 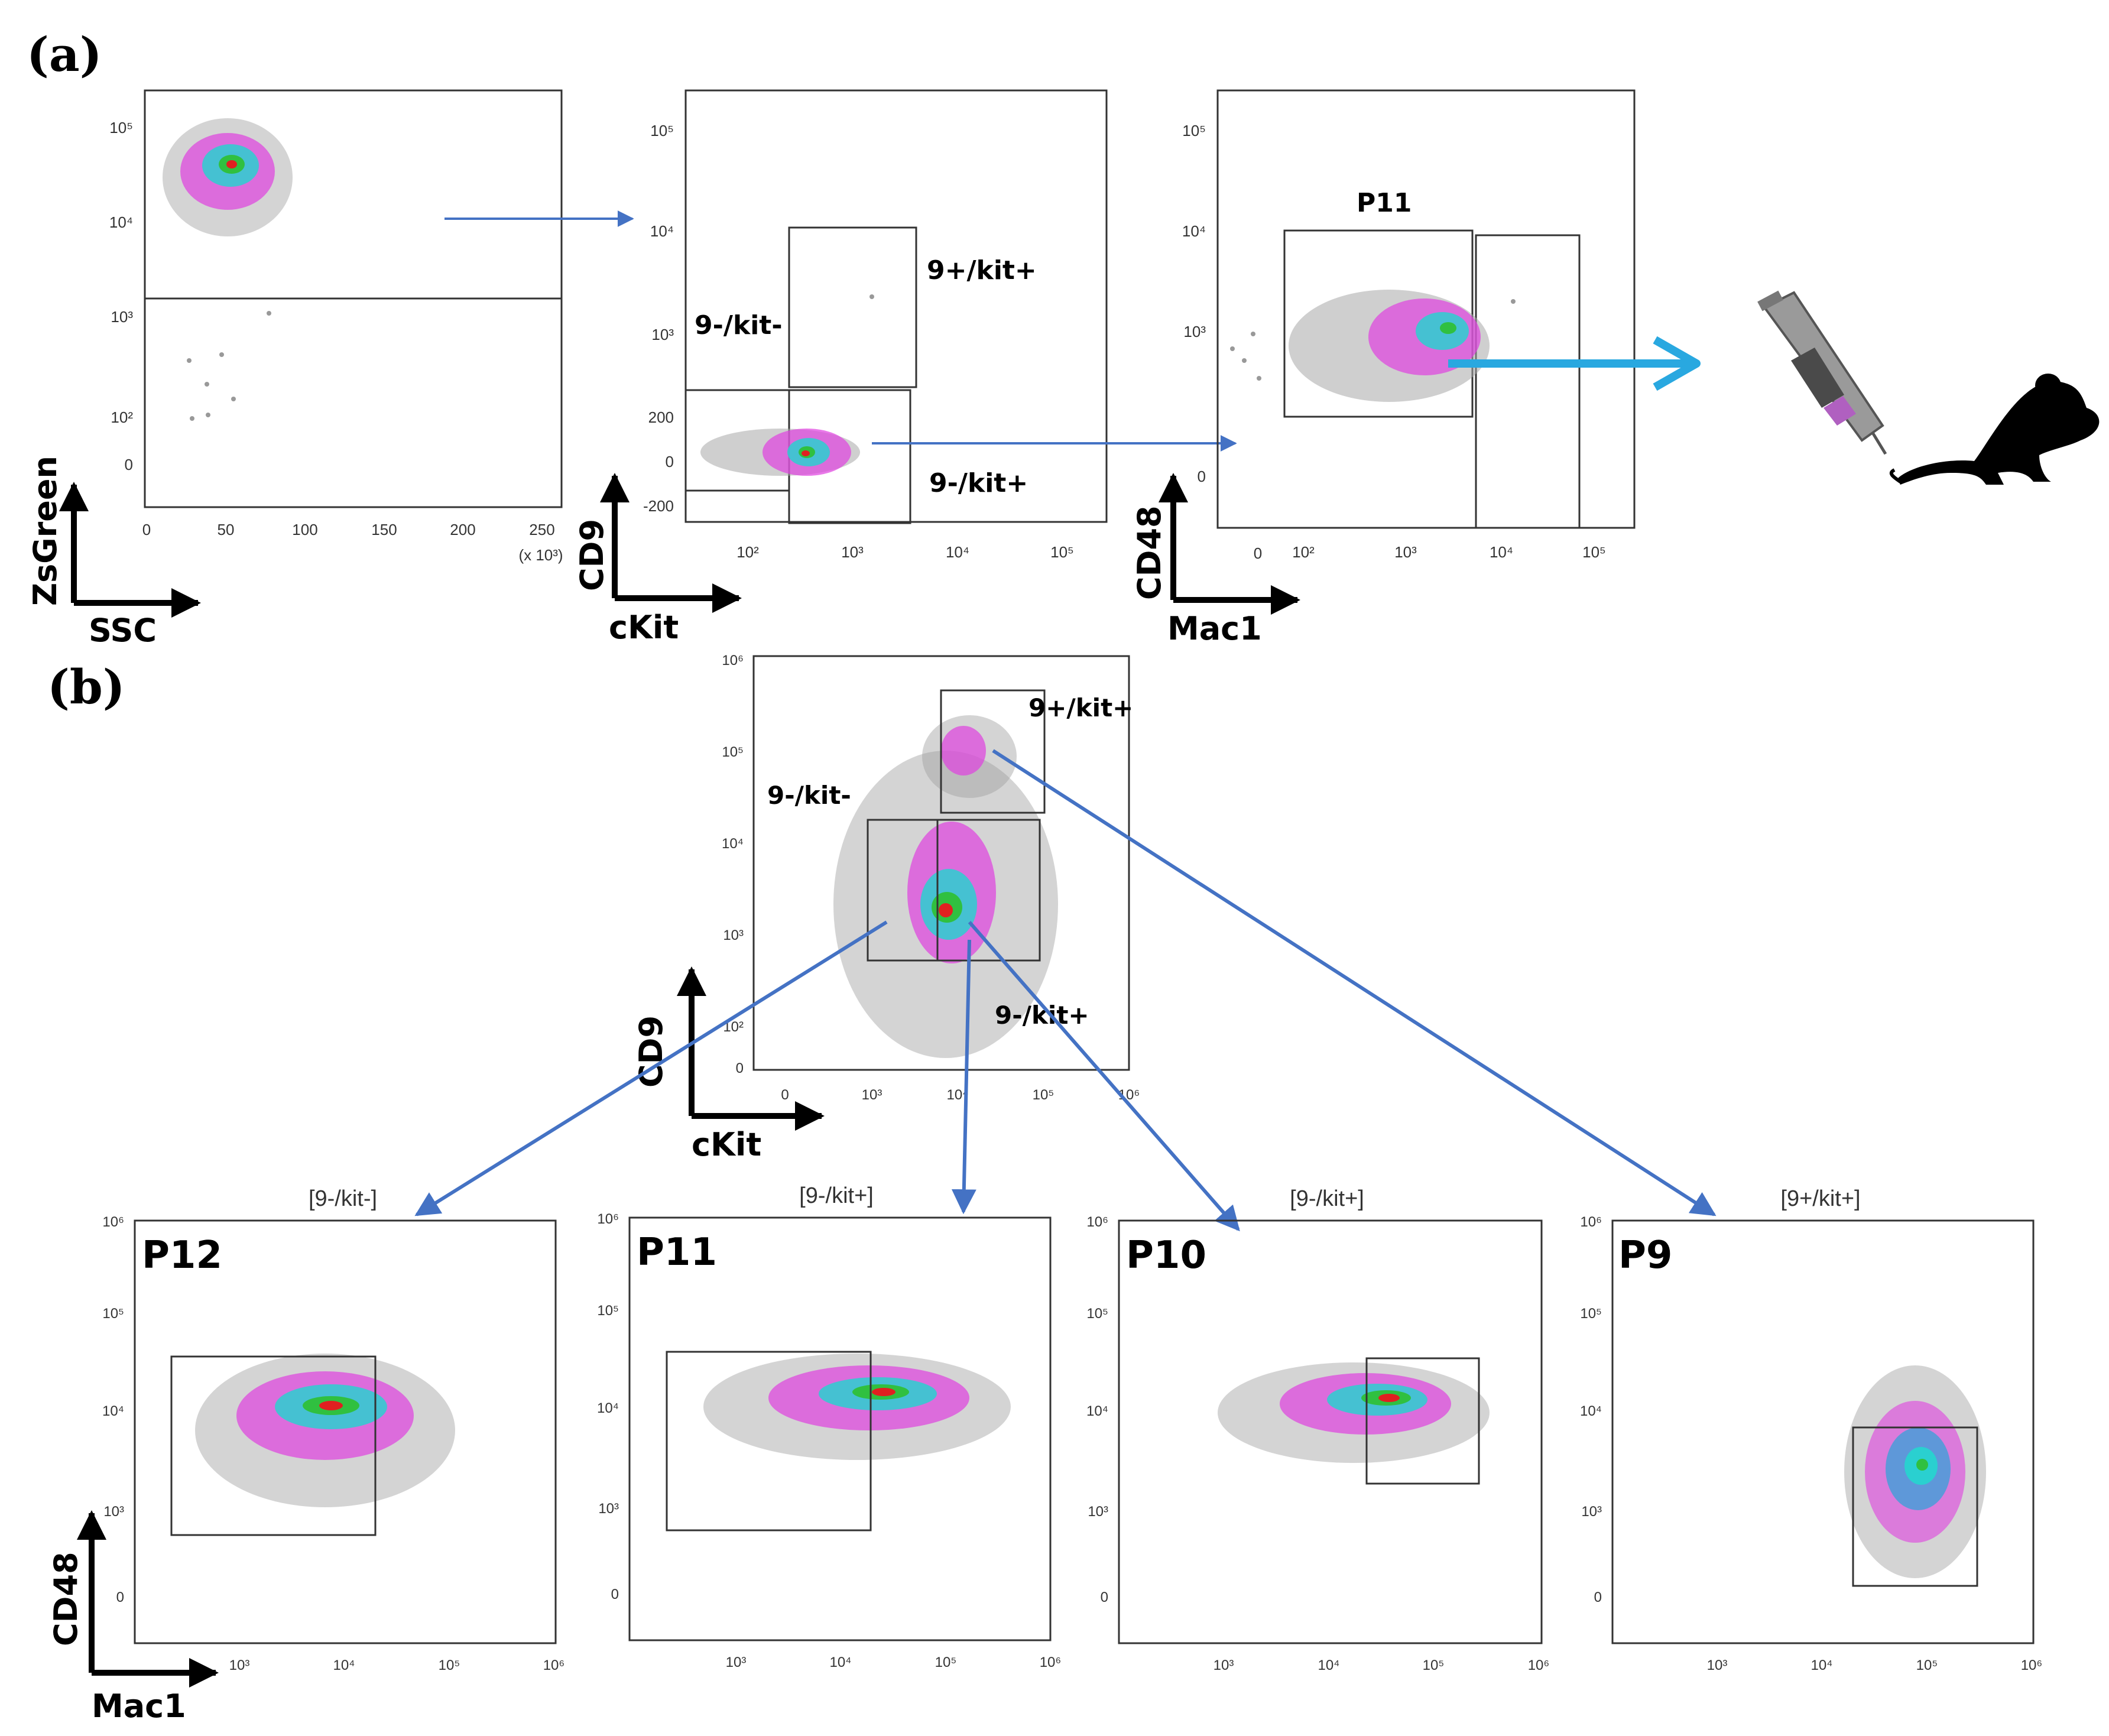 What do you see at coordinates (739, 325) in the screenshot?
I see `gate-label: 9-/kit-` at bounding box center [739, 325].